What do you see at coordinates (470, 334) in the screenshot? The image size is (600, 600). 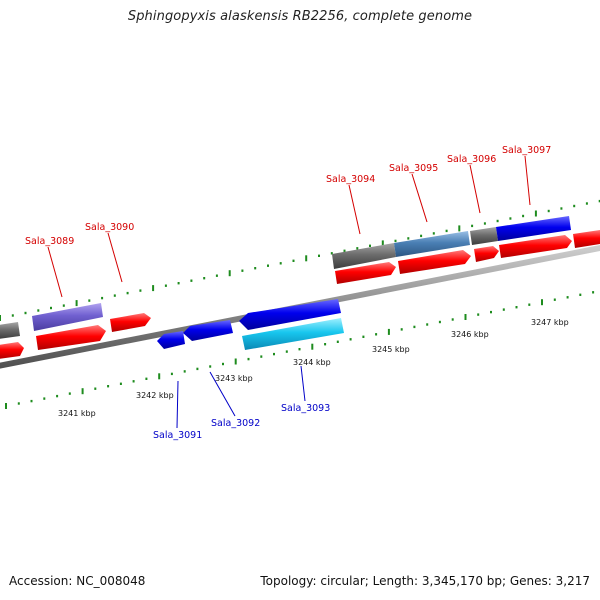 I see `scale-label: 3246 kbp` at bounding box center [470, 334].